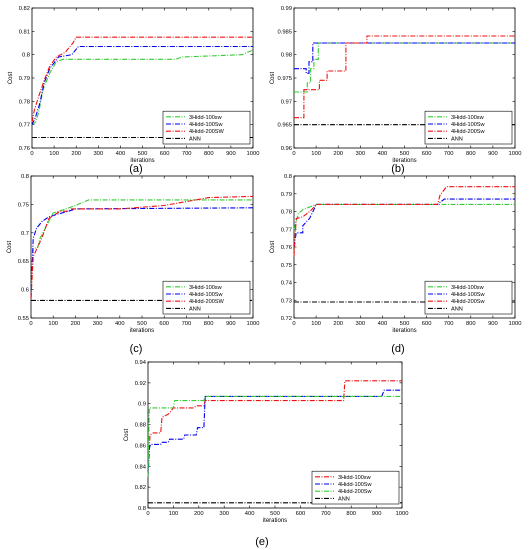 This screenshot has height=550, width=531. What do you see at coordinates (141, 363) in the screenshot?
I see `y-tick-label: 0.94` at bounding box center [141, 363].